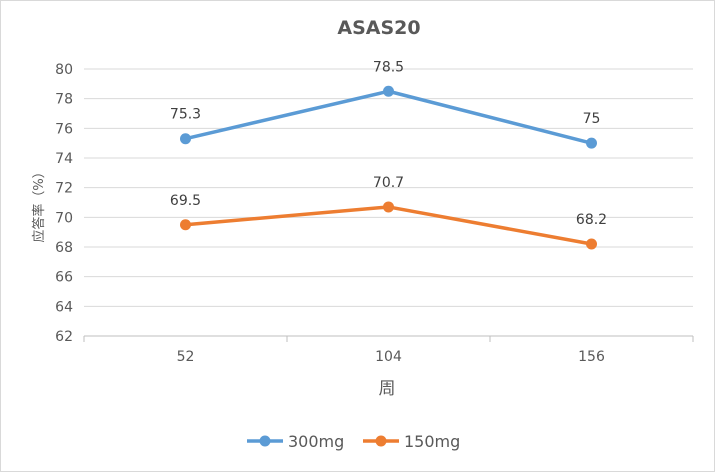  I want to click on y-tick-label: 70, so click(64, 218).